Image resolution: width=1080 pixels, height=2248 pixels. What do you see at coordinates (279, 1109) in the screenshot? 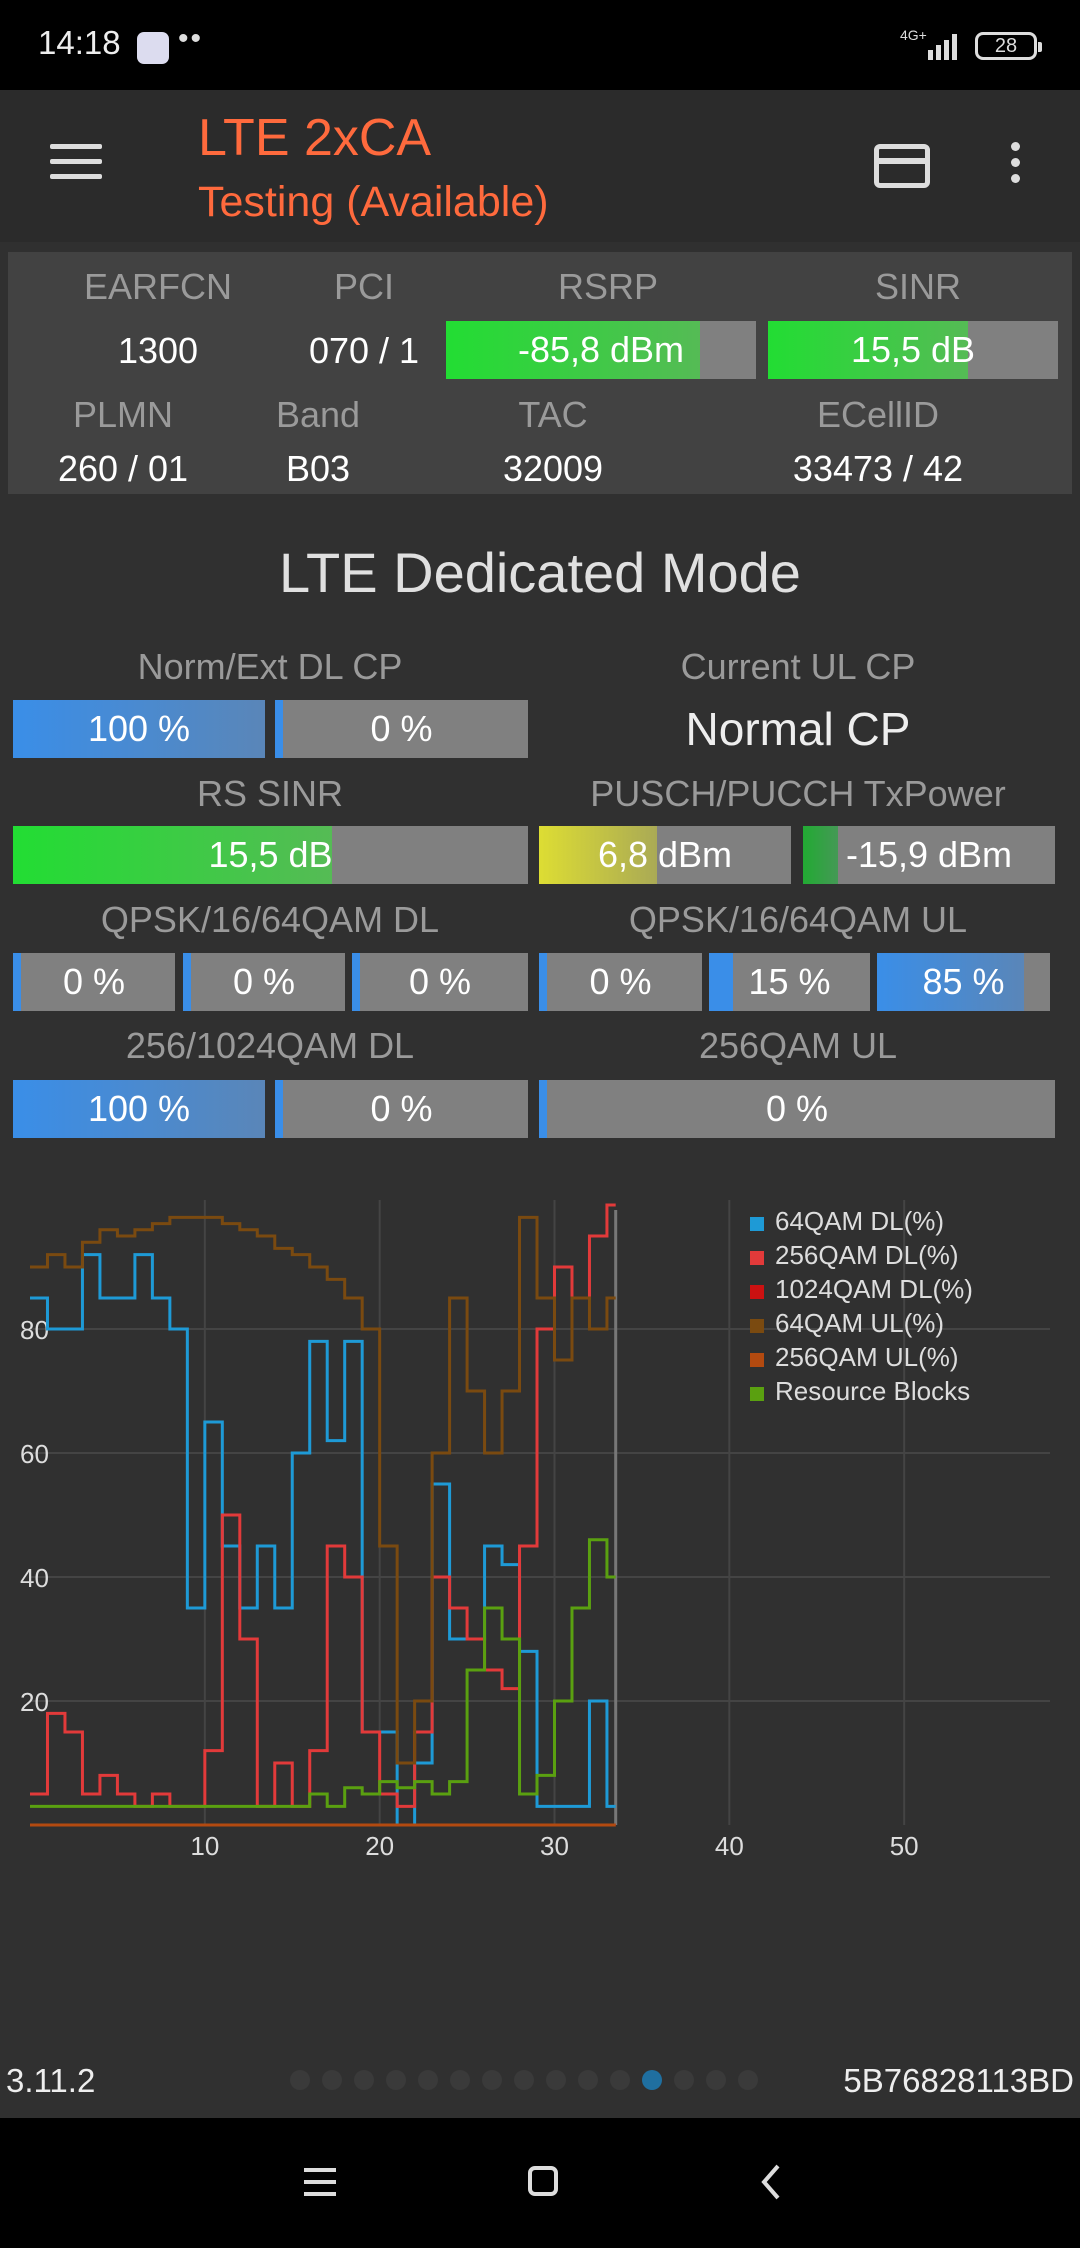
I see `dl-1024qam-fill` at bounding box center [279, 1109].